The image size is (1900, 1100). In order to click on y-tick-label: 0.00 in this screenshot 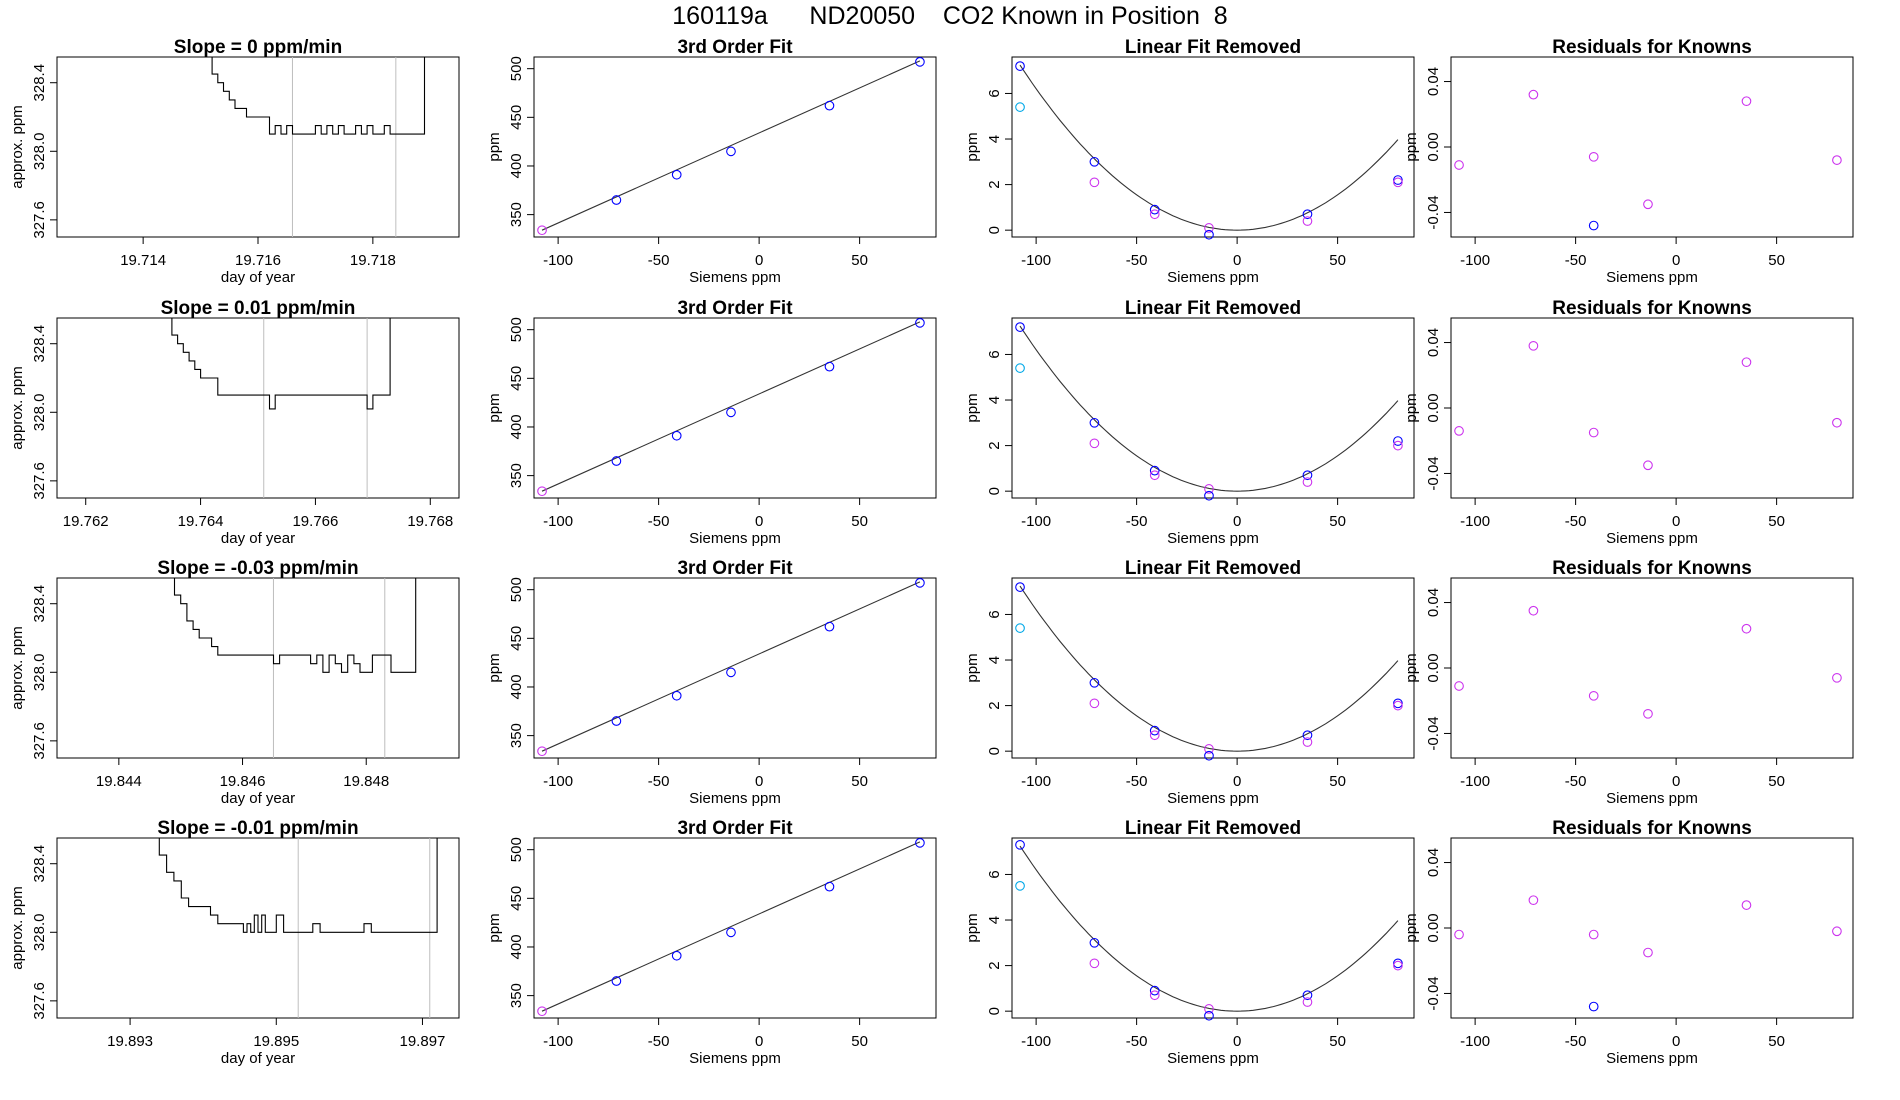, I will do `click(1433, 146)`.